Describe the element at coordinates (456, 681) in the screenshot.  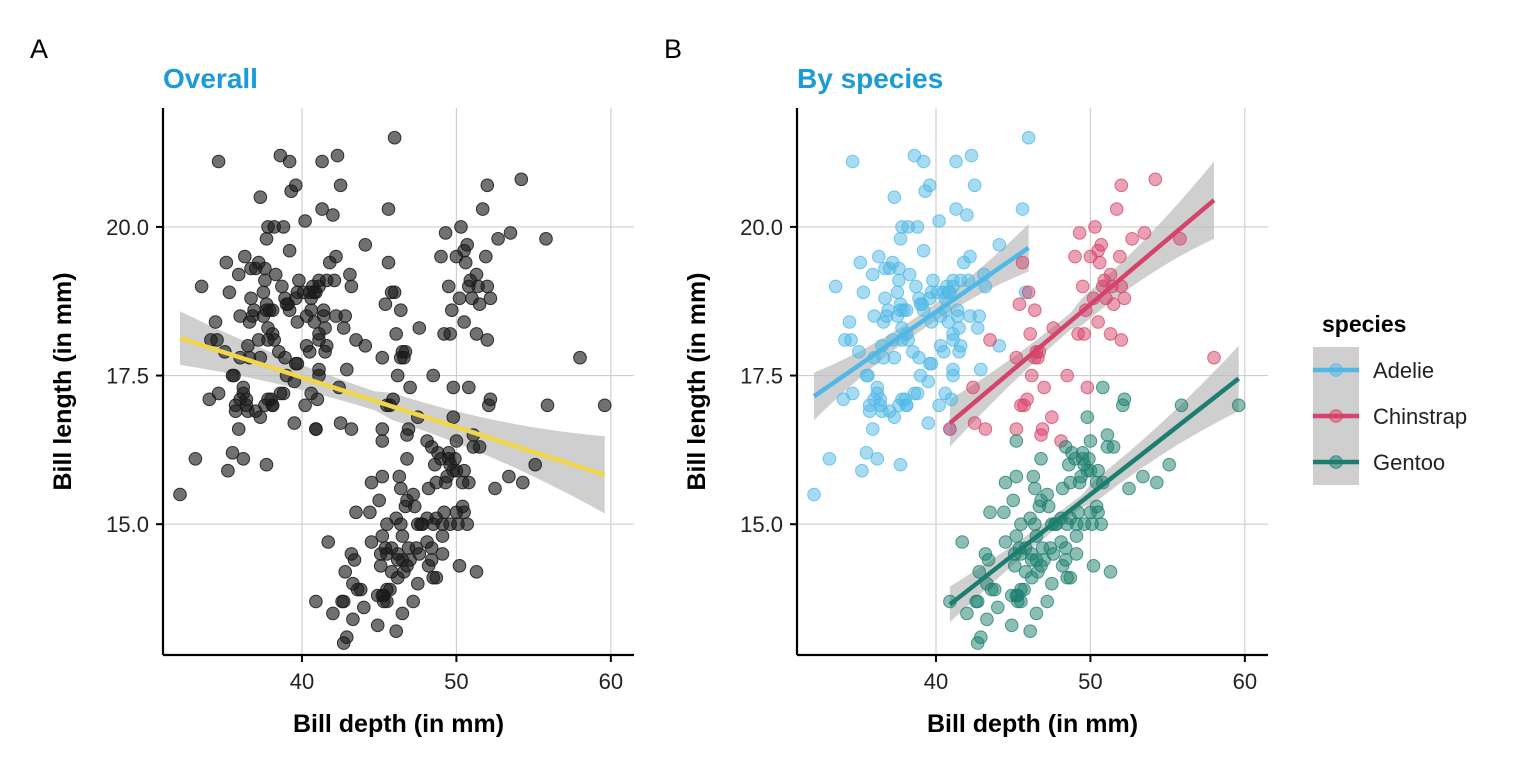
I see `x-tick-label: 50` at that location.